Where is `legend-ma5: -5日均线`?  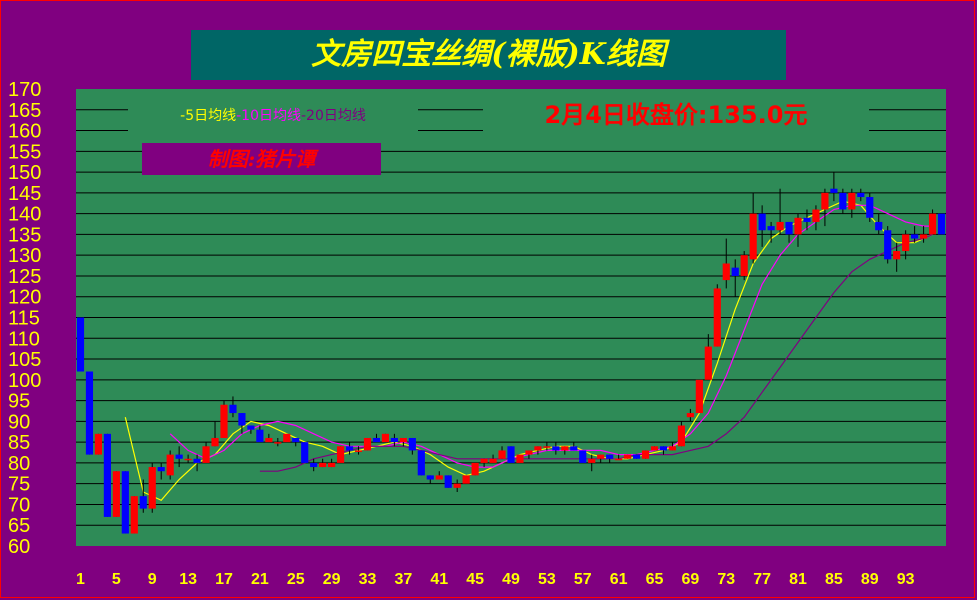 legend-ma5: -5日均线 is located at coordinates (208, 116).